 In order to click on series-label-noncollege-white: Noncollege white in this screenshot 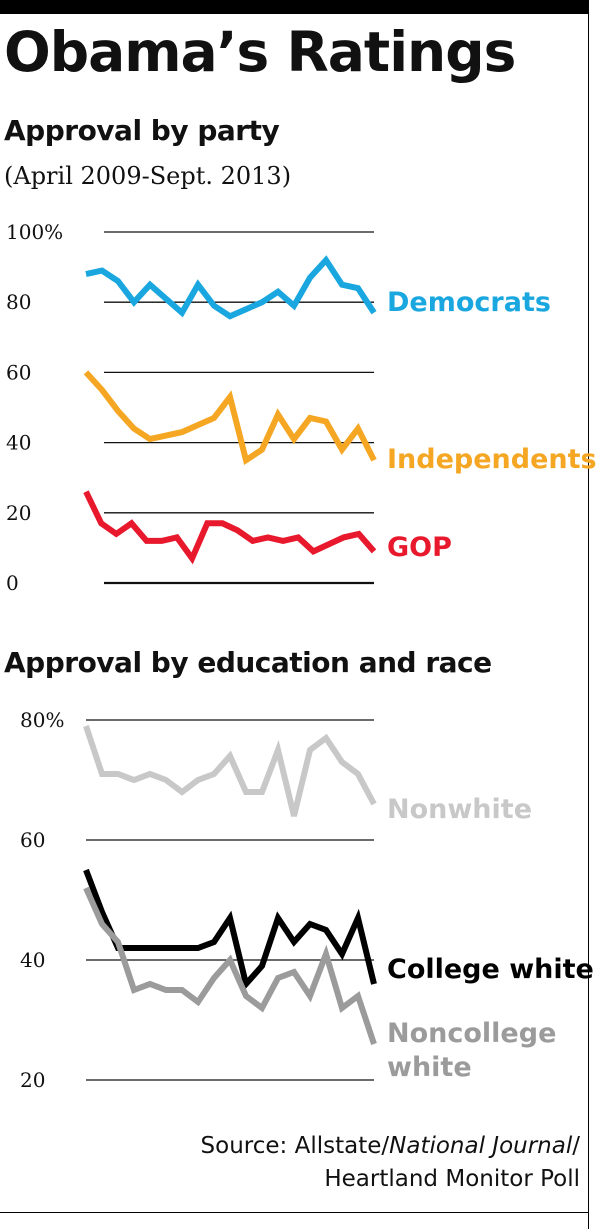, I will do `click(471, 1050)`.